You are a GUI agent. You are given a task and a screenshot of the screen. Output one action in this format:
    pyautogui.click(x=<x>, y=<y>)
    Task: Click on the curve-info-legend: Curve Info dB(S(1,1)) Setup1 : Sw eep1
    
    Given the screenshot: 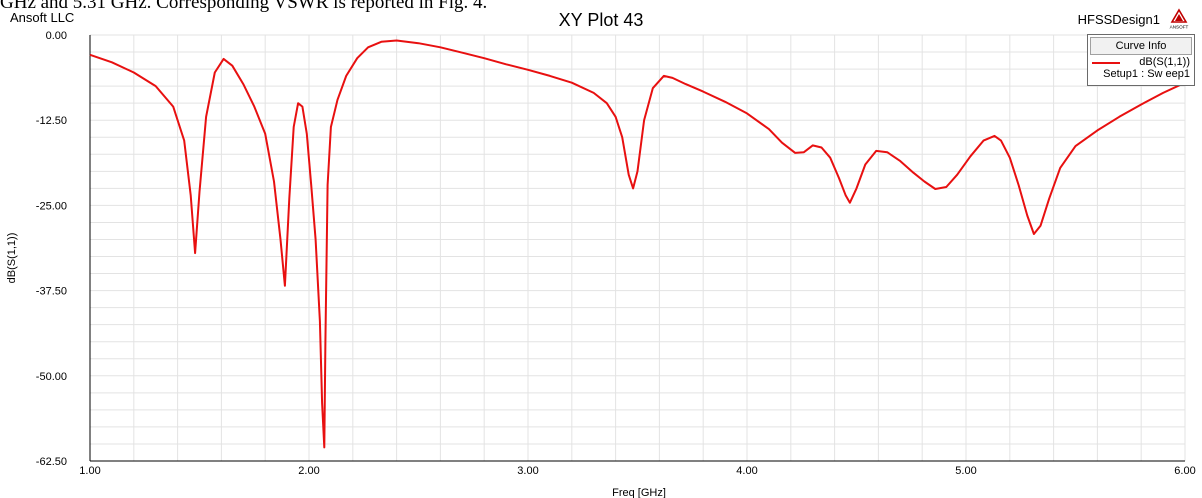 What is the action you would take?
    pyautogui.click(x=1141, y=60)
    